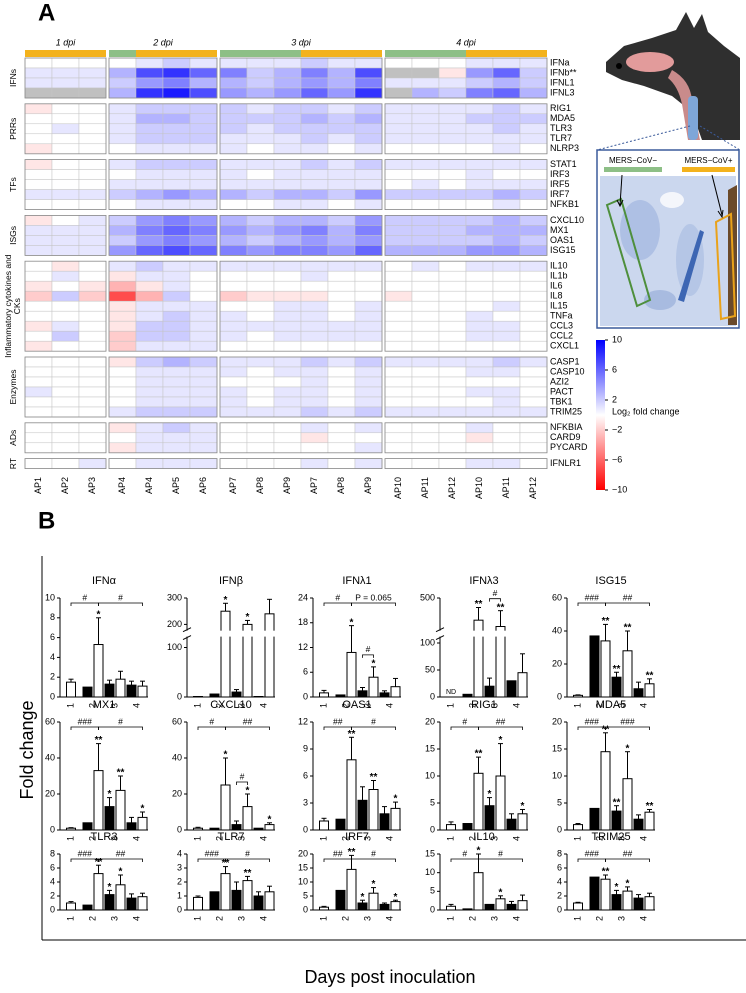 The width and height of the screenshot is (746, 993). I want to click on y-tick-label: 0, so click(52, 909).